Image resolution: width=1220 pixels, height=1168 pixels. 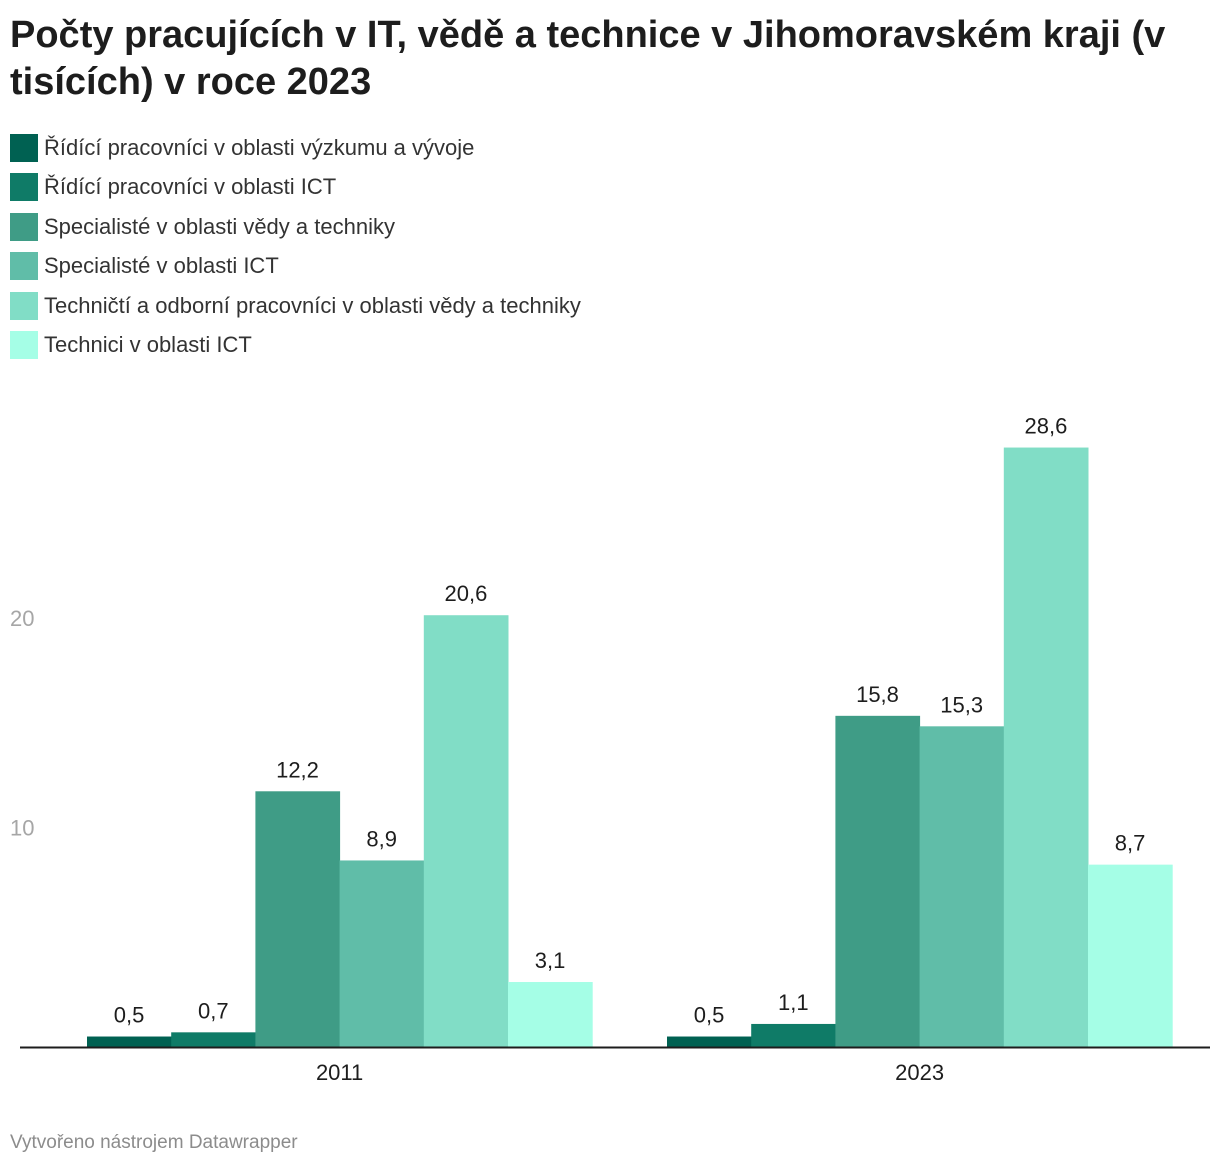 I want to click on x-category-label: 2023, so click(x=919, y=1072).